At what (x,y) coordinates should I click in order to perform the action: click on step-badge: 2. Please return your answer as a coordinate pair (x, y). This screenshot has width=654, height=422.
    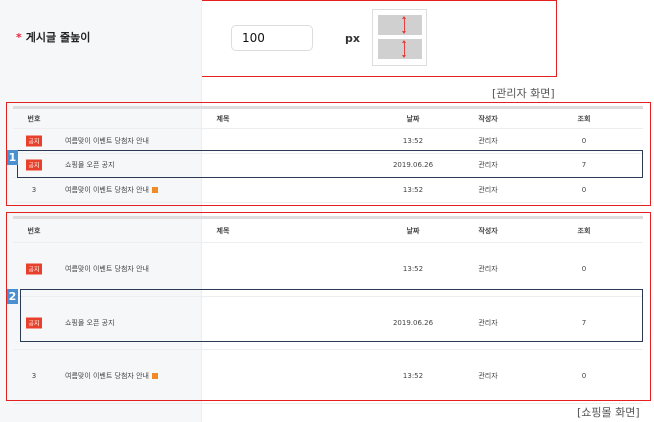
    Looking at the image, I should click on (12, 296).